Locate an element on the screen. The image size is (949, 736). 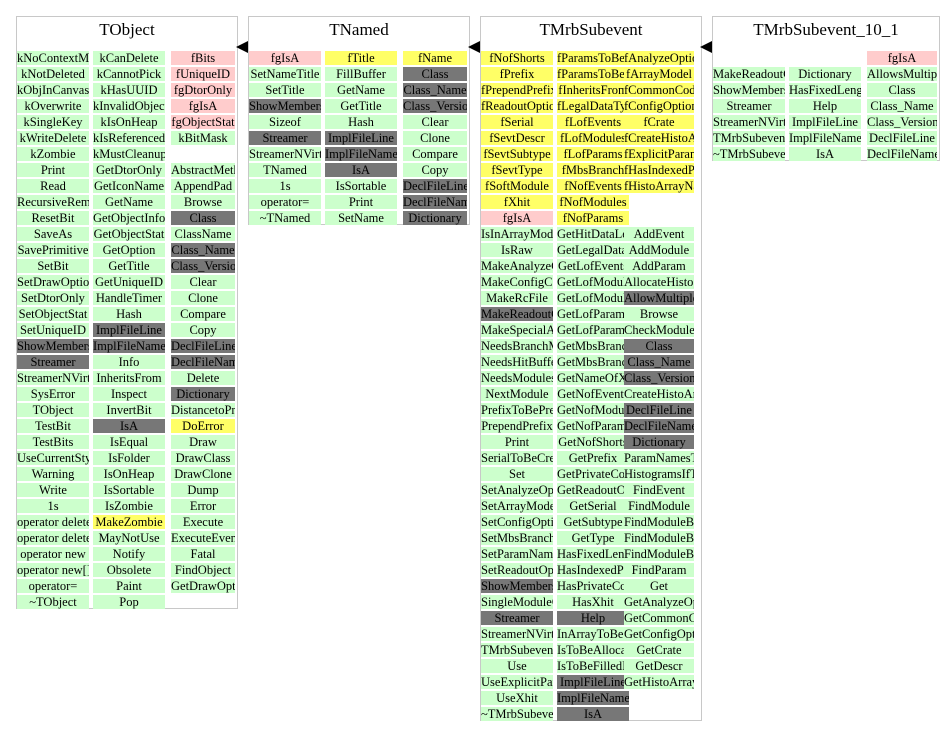
class-member: GetDrawOption is located at coordinates (203, 586).